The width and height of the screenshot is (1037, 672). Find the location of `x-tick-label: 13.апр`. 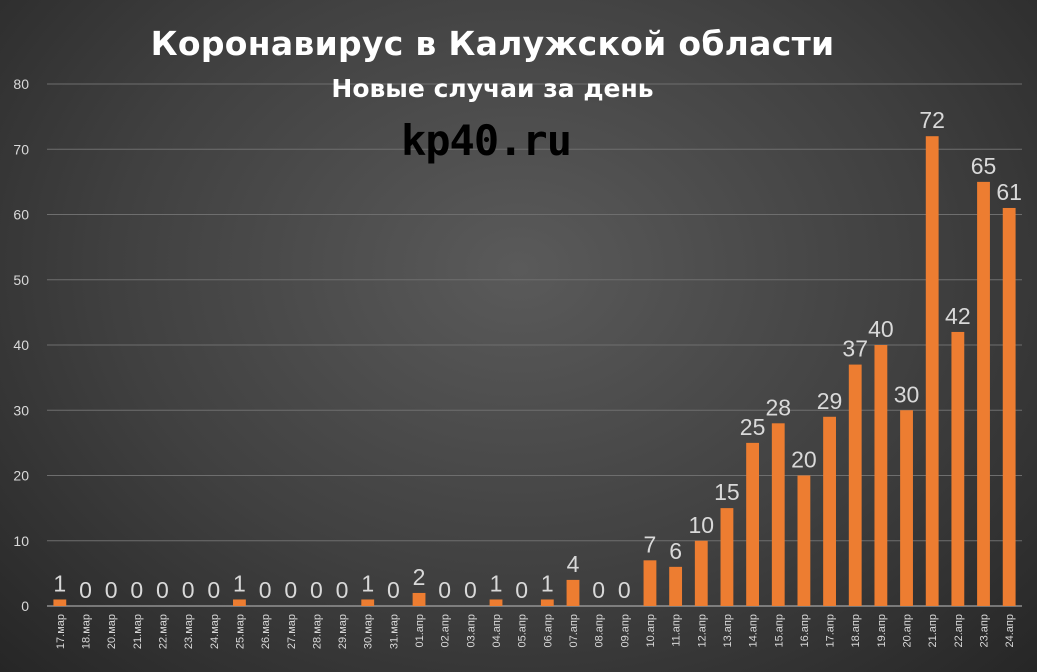

x-tick-label: 13.апр is located at coordinates (728, 630).